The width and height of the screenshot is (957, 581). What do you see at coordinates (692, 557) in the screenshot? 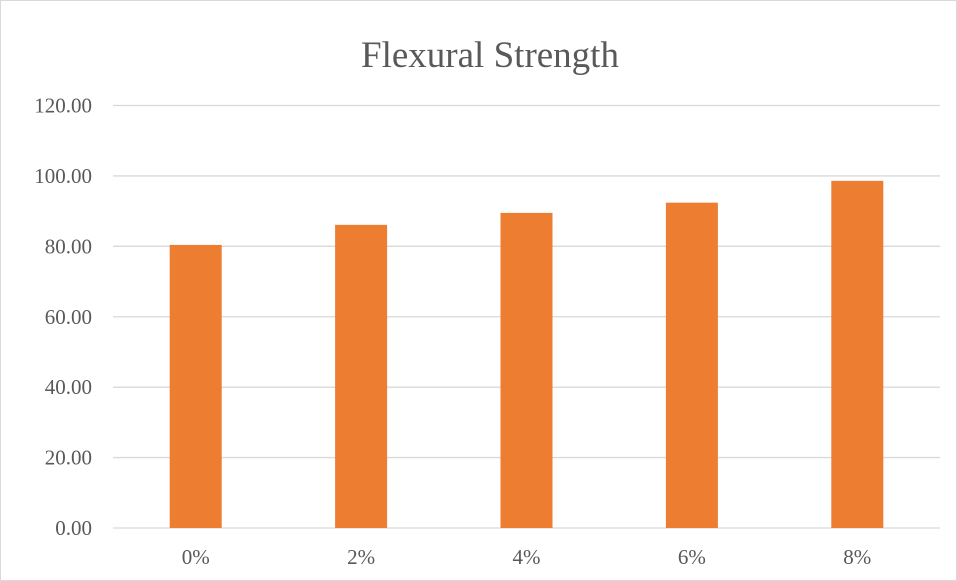
I see `x-tick-label: 6%` at bounding box center [692, 557].